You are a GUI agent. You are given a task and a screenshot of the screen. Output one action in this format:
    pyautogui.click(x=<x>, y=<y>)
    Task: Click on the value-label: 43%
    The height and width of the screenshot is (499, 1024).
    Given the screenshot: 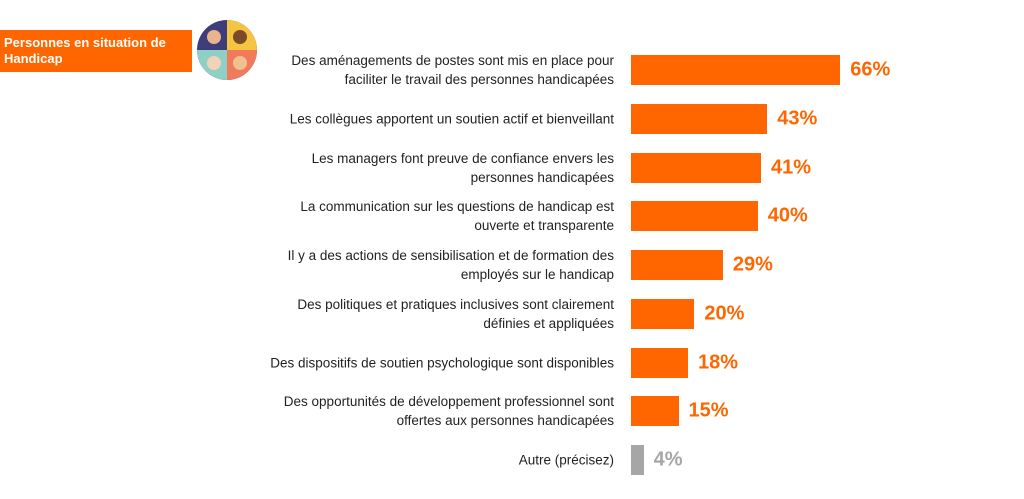 What is the action you would take?
    pyautogui.click(x=797, y=118)
    